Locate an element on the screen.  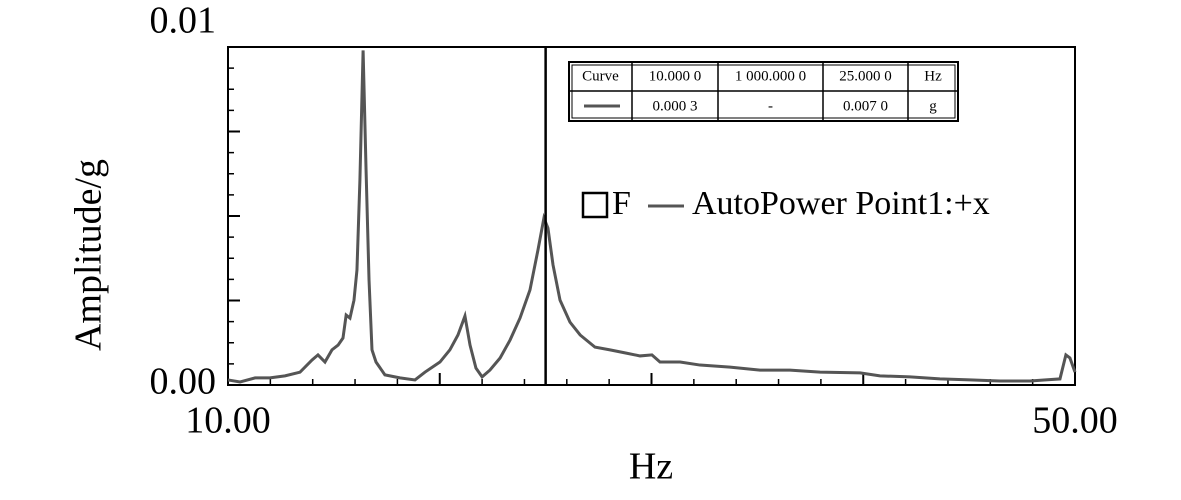
x-axis-label: Hz is located at coordinates (651, 467).